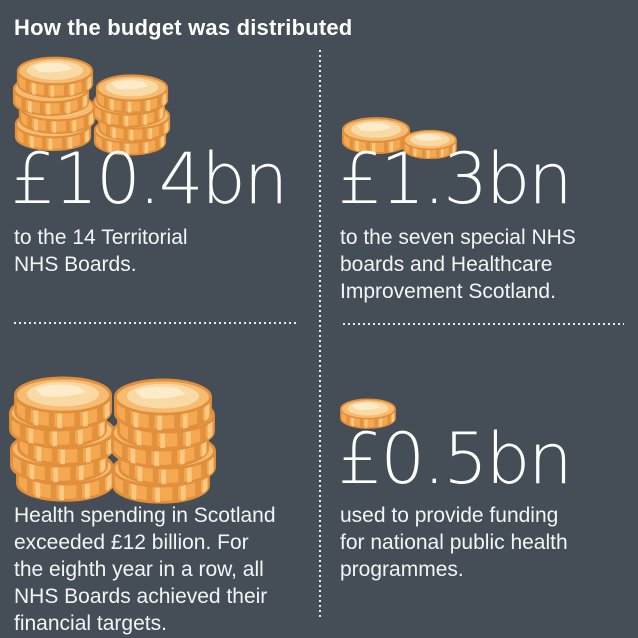 Image resolution: width=638 pixels, height=638 pixels. I want to click on amount-special-boards: £1.3bn, so click(455, 179).